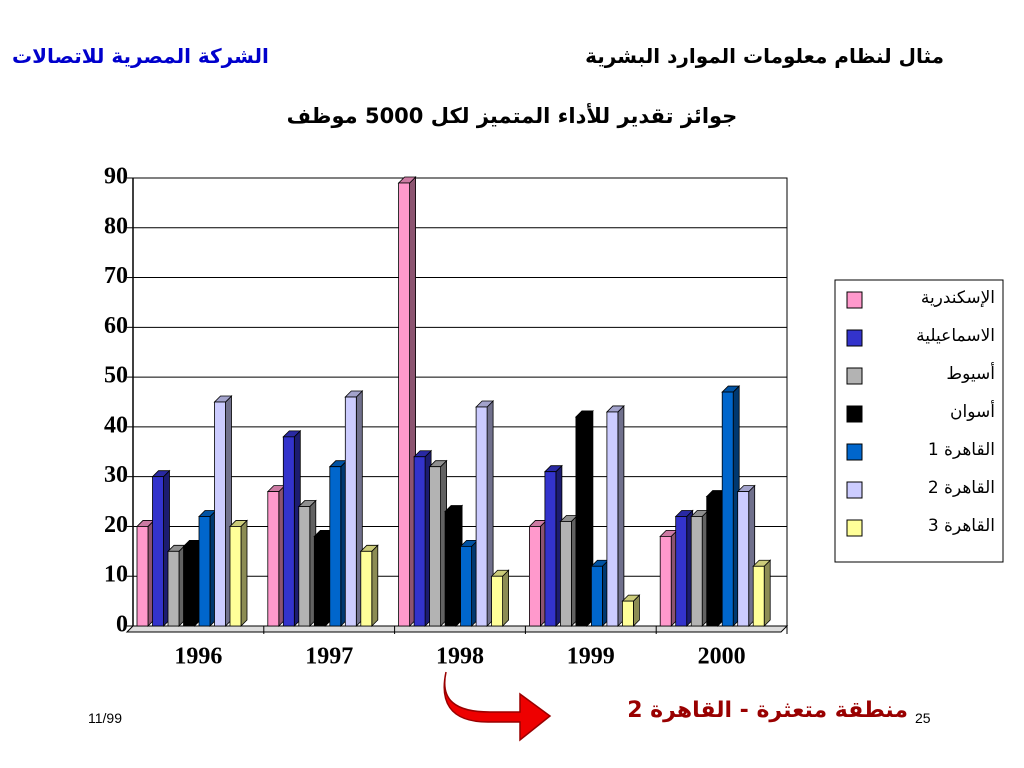 This screenshot has width=1024, height=768. What do you see at coordinates (140, 56) in the screenshot?
I see `company-name: الشركة المصرية للاتصالات` at bounding box center [140, 56].